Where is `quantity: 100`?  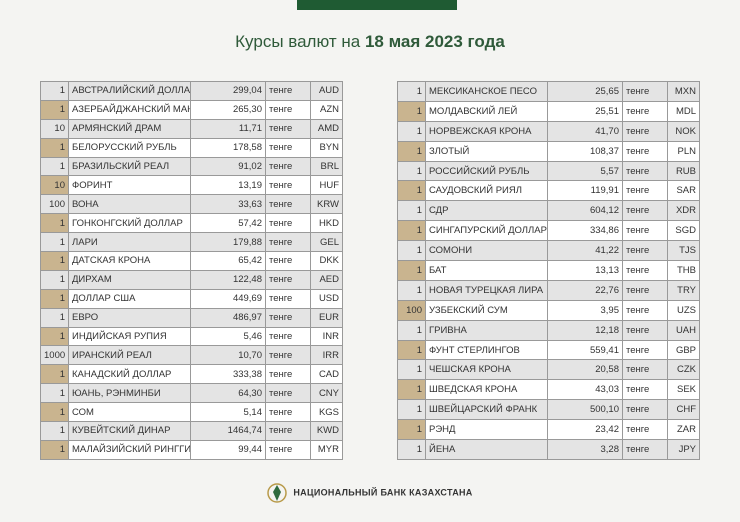
quantity: 100 is located at coordinates (411, 310).